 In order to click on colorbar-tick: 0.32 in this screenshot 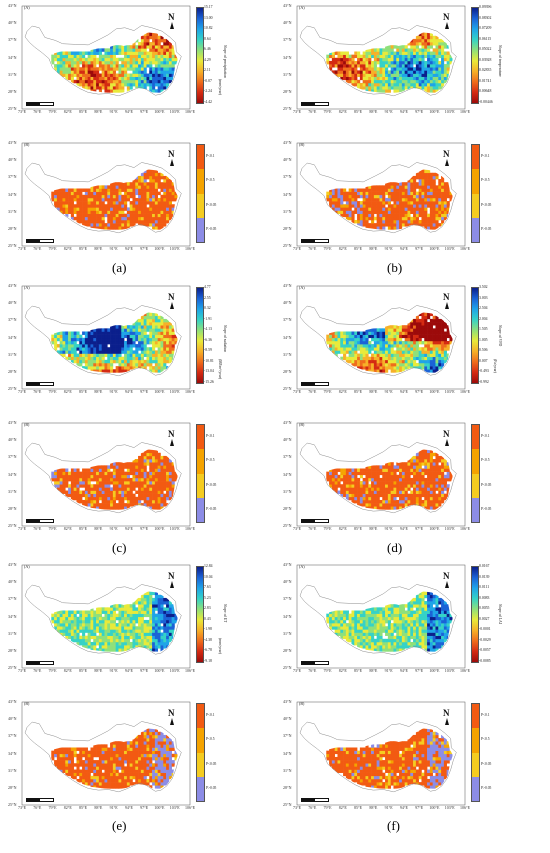, I will do `click(207, 308)`.